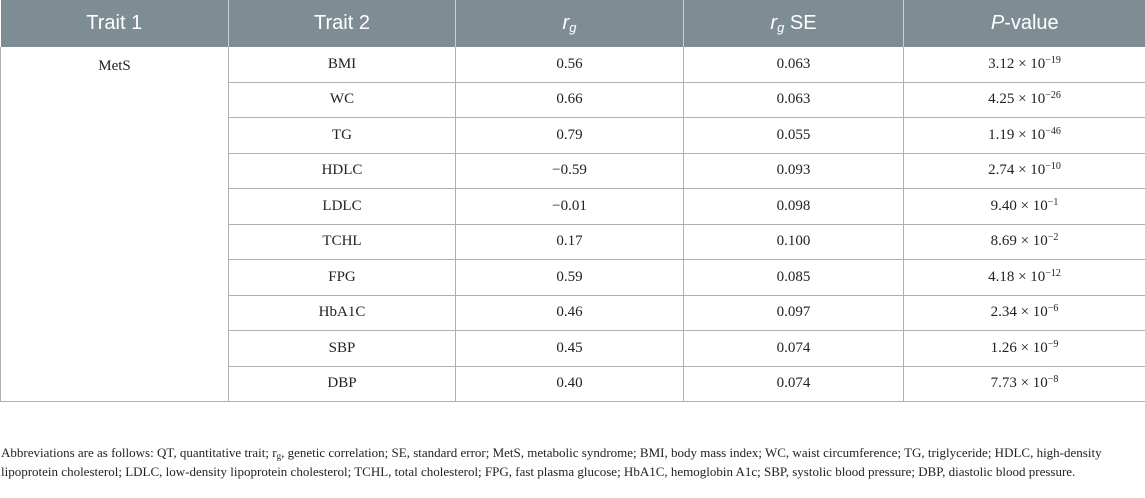  I want to click on table-row: DBP 0.40 0.074 7.73 × 10−8, so click(573, 384).